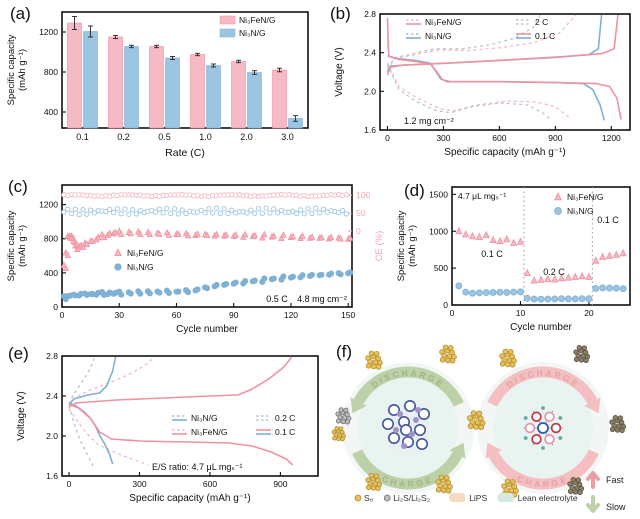 The height and width of the screenshot is (519, 640). Describe the element at coordinates (285, 432) in the screenshot. I see `legend-label: 0.1 C` at that location.